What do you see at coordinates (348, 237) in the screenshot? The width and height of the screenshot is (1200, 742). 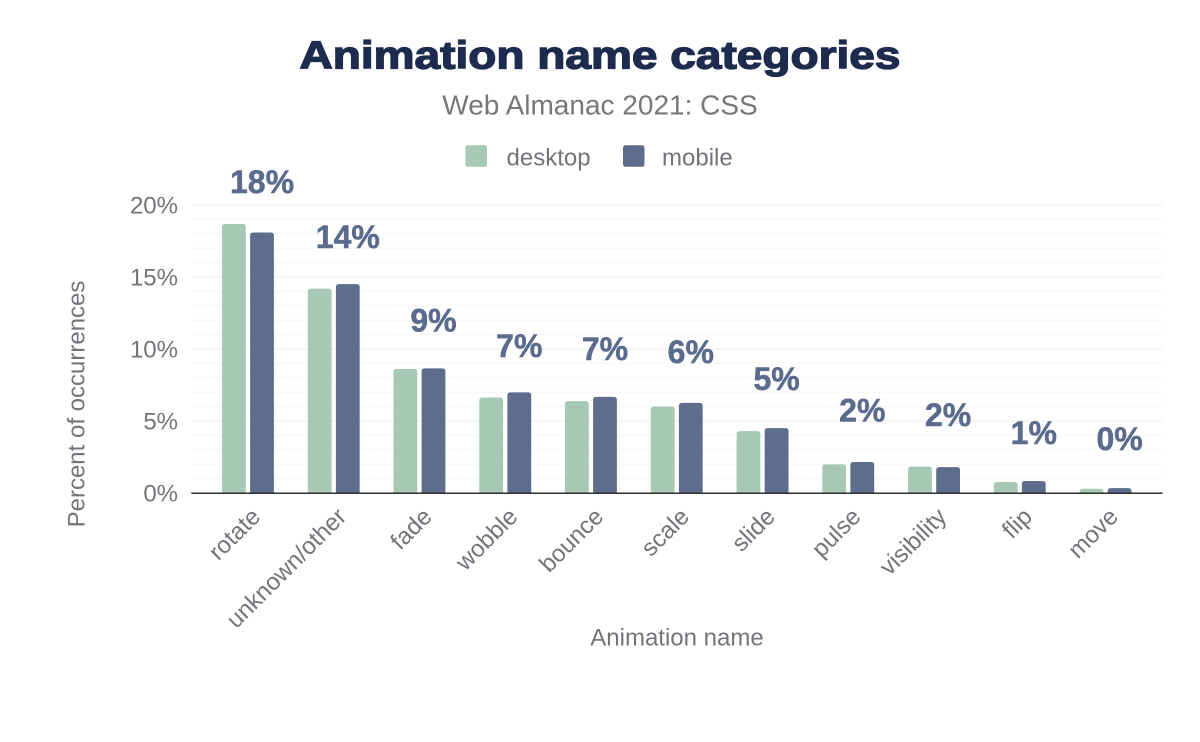 I see `svg-text: 14%` at bounding box center [348, 237].